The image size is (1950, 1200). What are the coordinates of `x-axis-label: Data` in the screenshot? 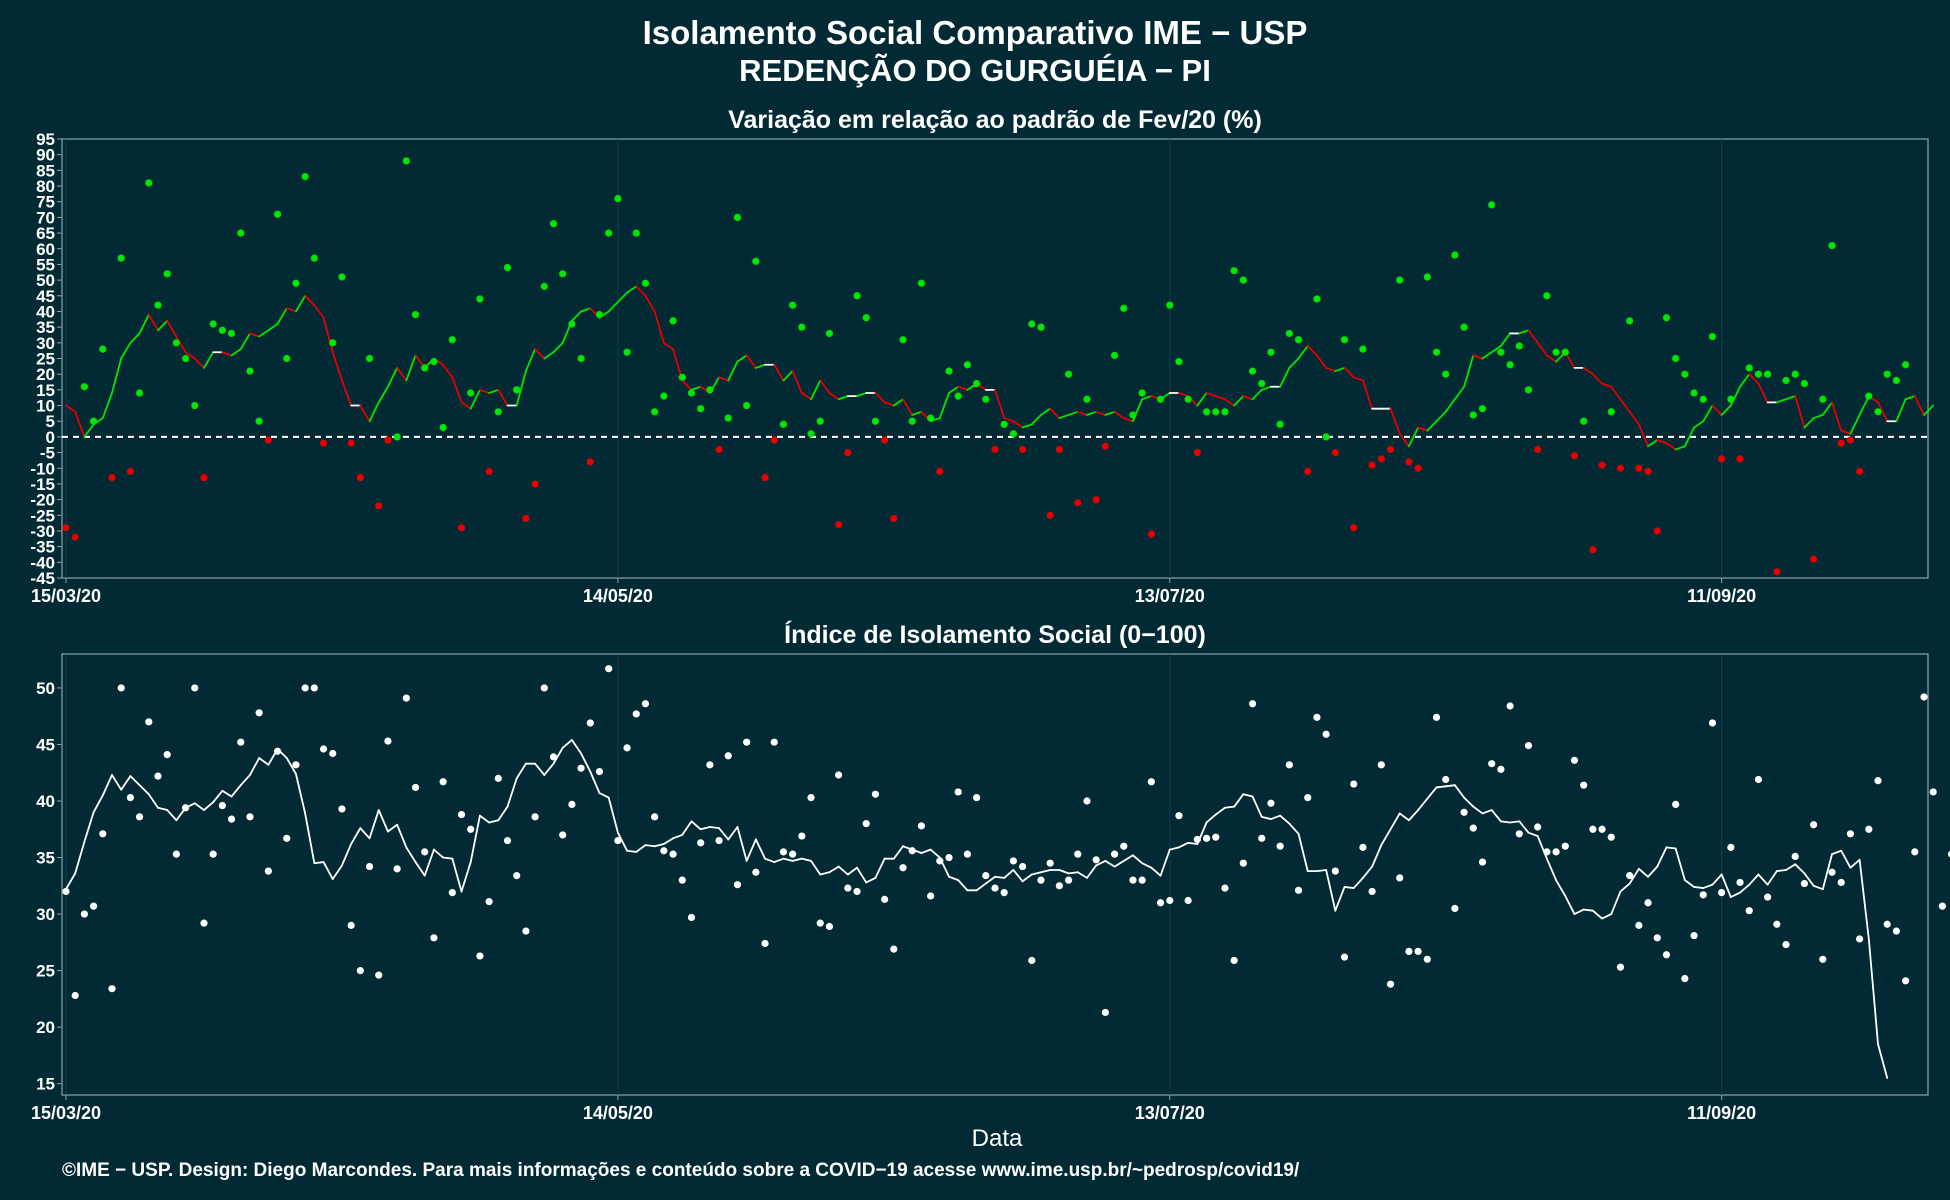 It's located at (997, 1138).